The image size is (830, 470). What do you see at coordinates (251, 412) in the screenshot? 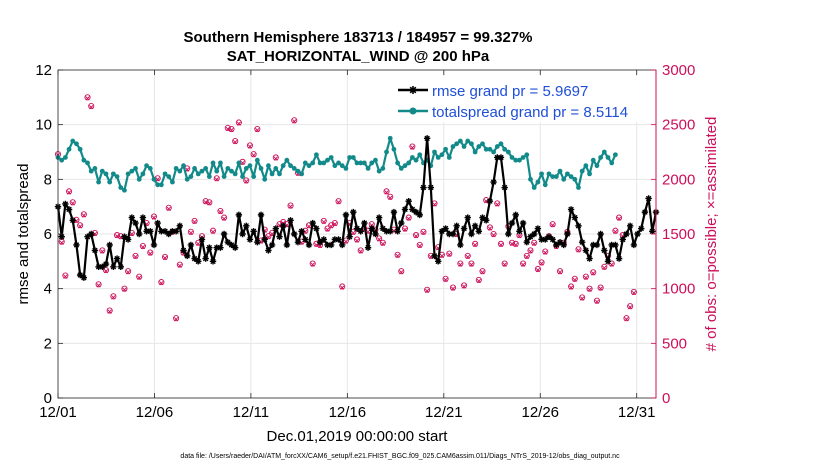
I see `x-tick-label-2: 12/11` at bounding box center [251, 412].